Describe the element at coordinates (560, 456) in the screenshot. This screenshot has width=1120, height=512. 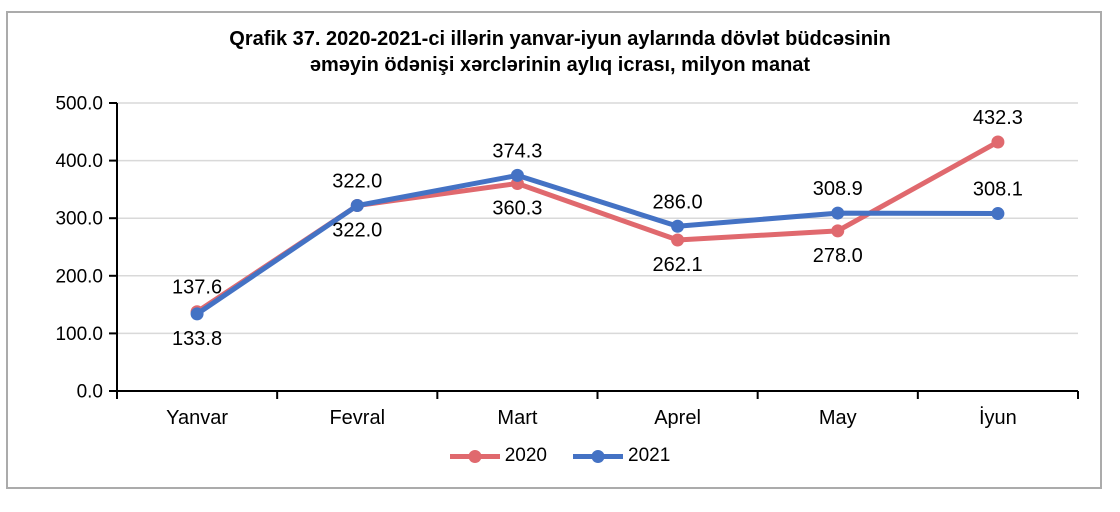
I see `chart-legend: 2020 2021` at that location.